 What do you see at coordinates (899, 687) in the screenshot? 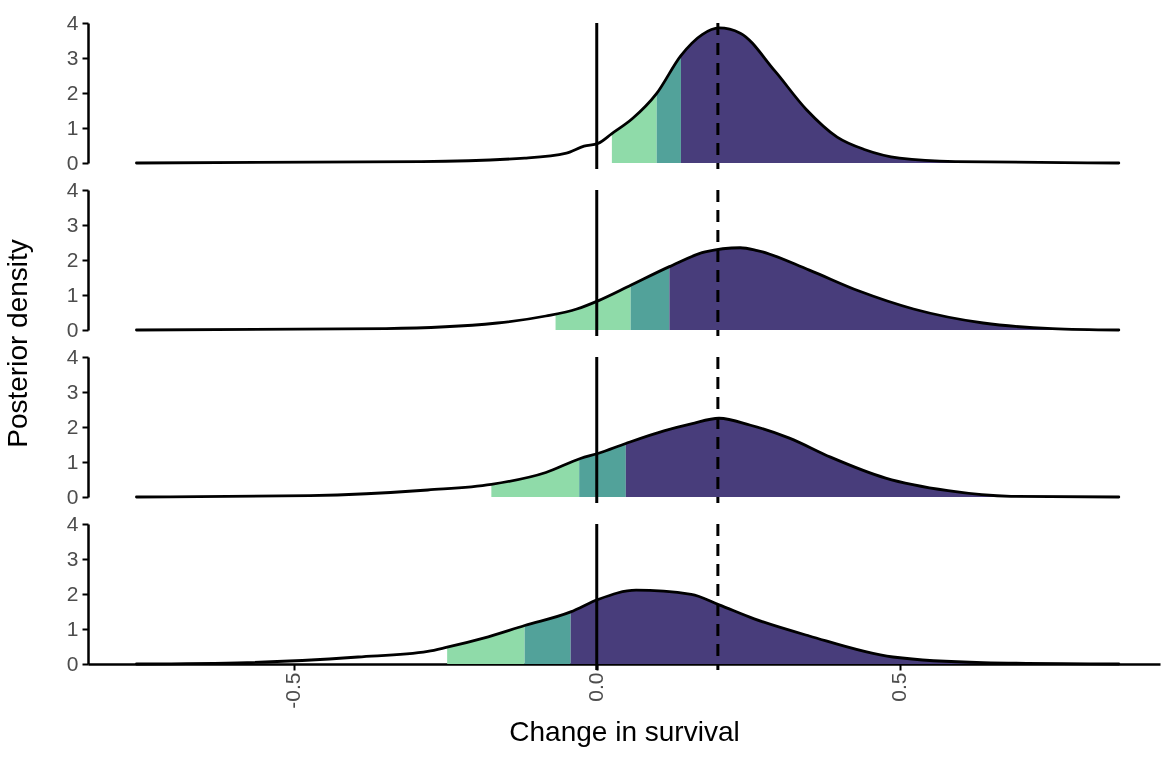
I see `x-tick-label: 0.5` at bounding box center [899, 687].